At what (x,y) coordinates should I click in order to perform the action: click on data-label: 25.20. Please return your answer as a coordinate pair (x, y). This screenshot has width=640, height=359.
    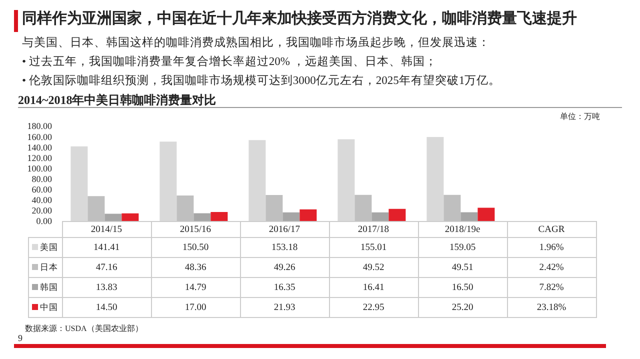
    Looking at the image, I should click on (462, 308).